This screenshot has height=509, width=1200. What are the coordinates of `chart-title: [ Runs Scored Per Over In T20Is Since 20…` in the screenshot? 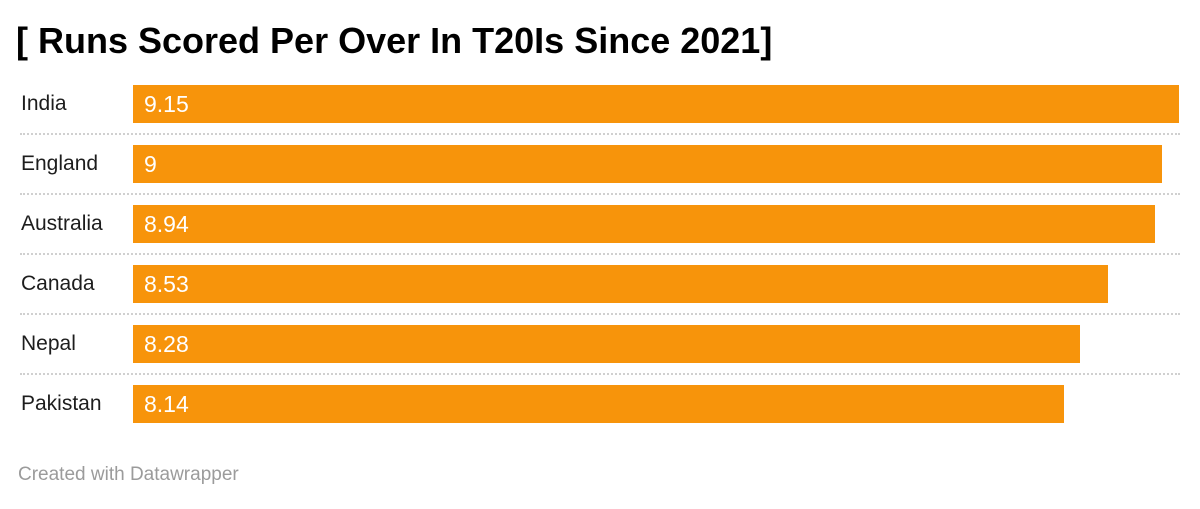 It's located at (394, 40).